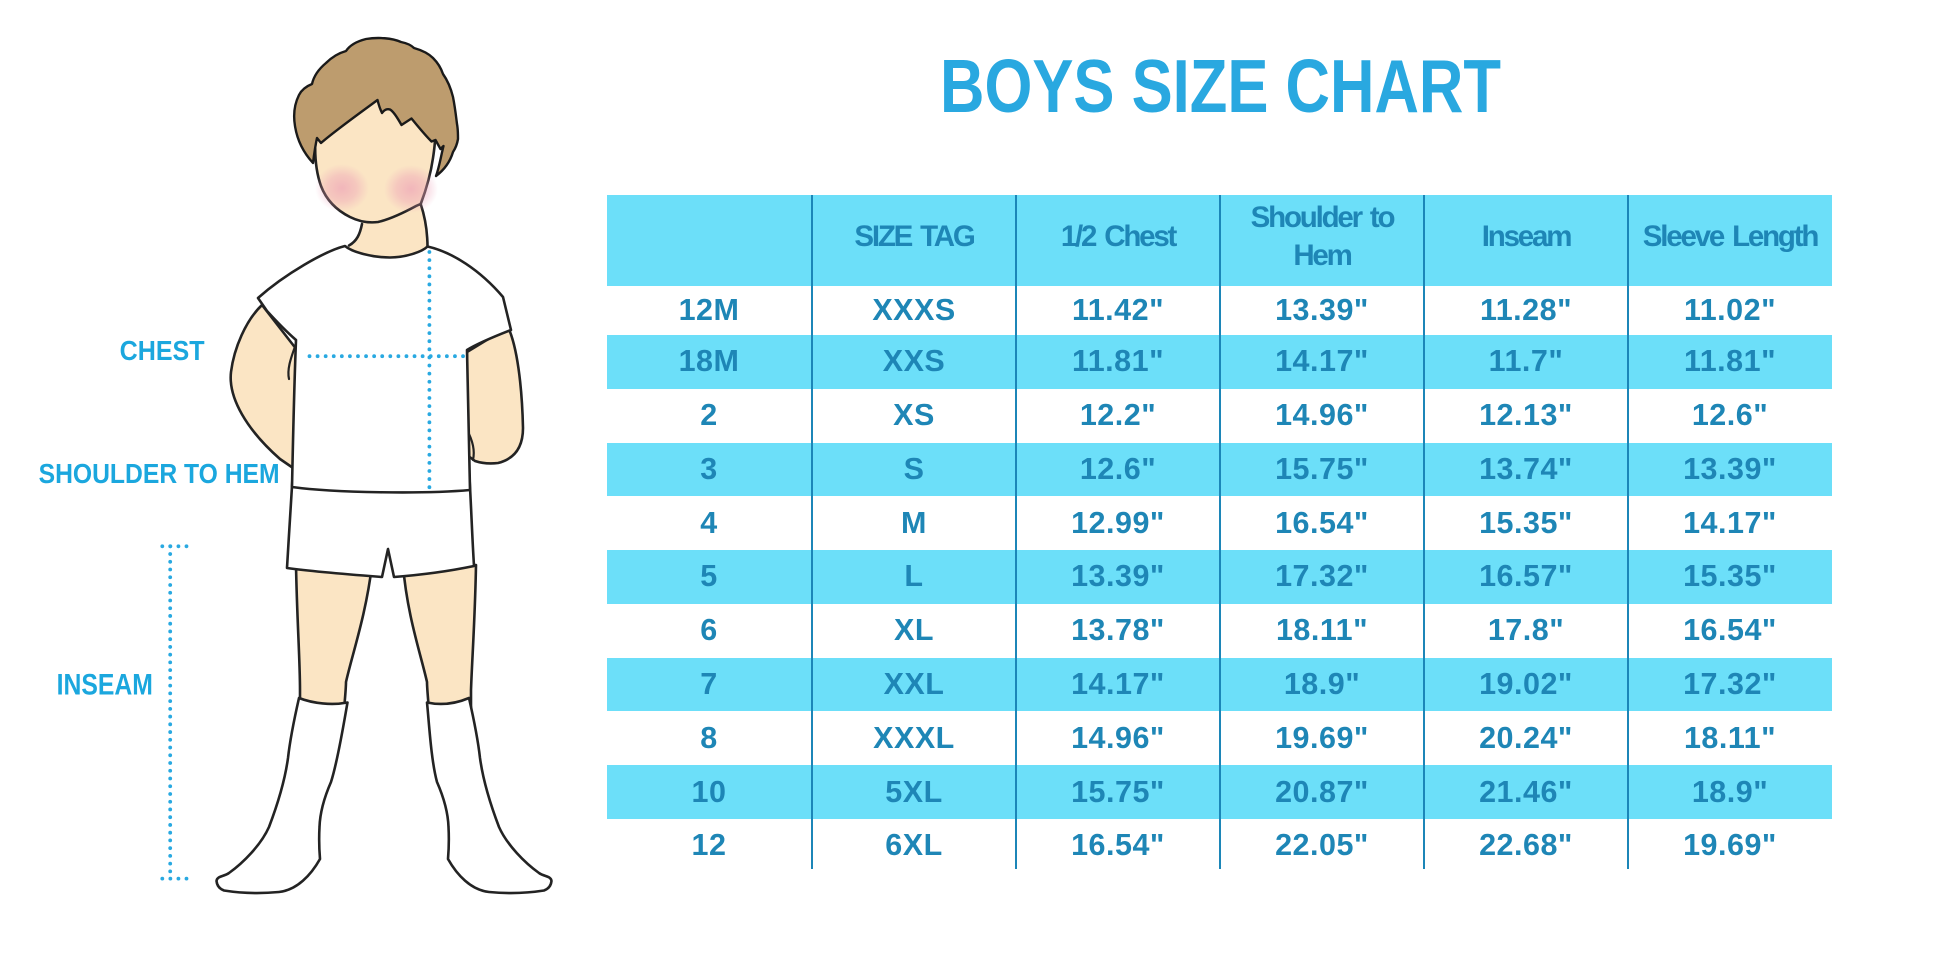 The width and height of the screenshot is (1946, 973). I want to click on svg-text: SHOULDER TO HEM, so click(159, 473).